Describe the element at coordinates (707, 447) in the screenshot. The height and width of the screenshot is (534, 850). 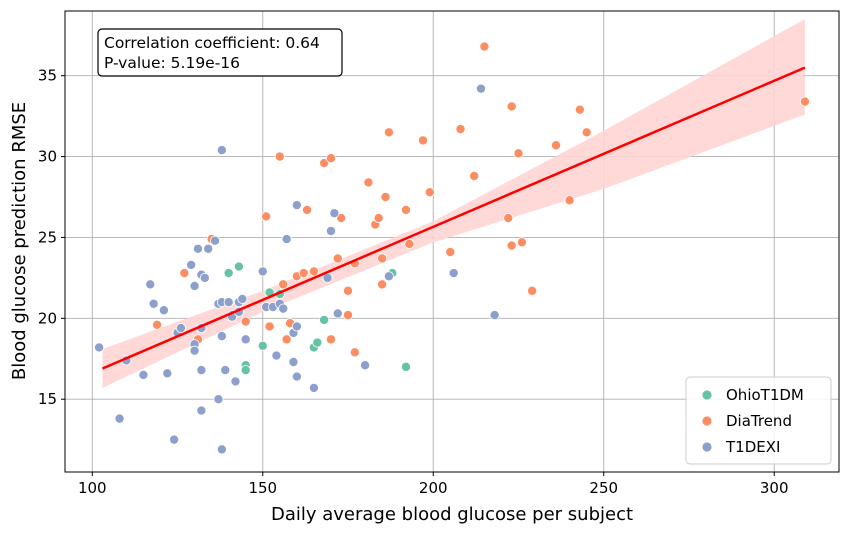
I see `legend-marker-t1dexi` at that location.